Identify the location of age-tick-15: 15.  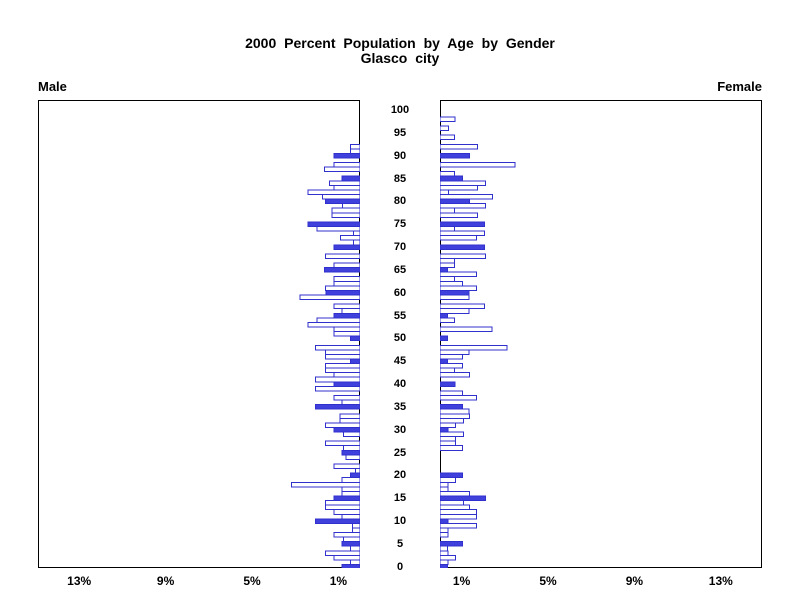
(400, 498).